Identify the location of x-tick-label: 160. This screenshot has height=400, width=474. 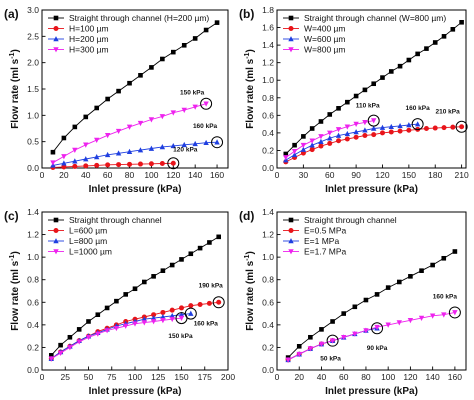
(455, 377).